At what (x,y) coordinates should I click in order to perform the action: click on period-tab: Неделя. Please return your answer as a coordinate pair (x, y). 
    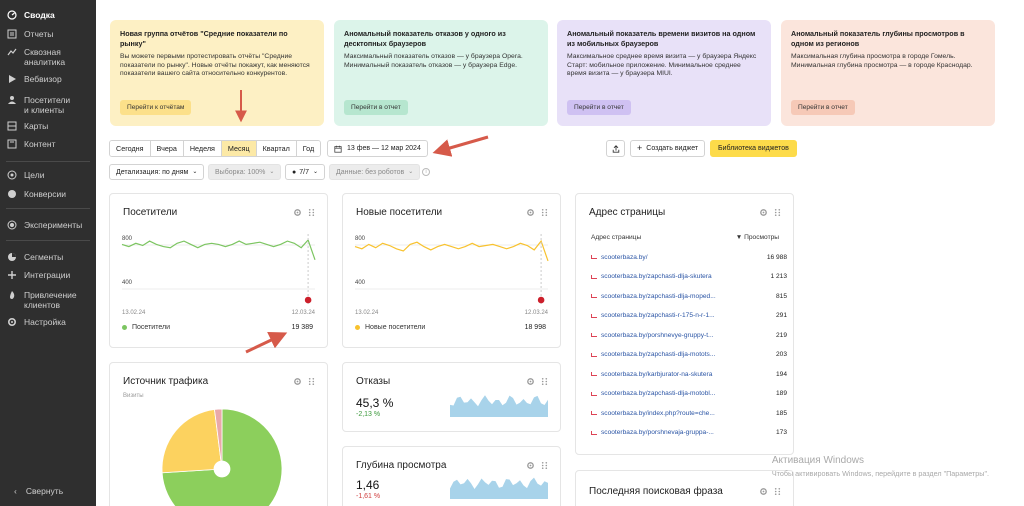
    Looking at the image, I should click on (202, 148).